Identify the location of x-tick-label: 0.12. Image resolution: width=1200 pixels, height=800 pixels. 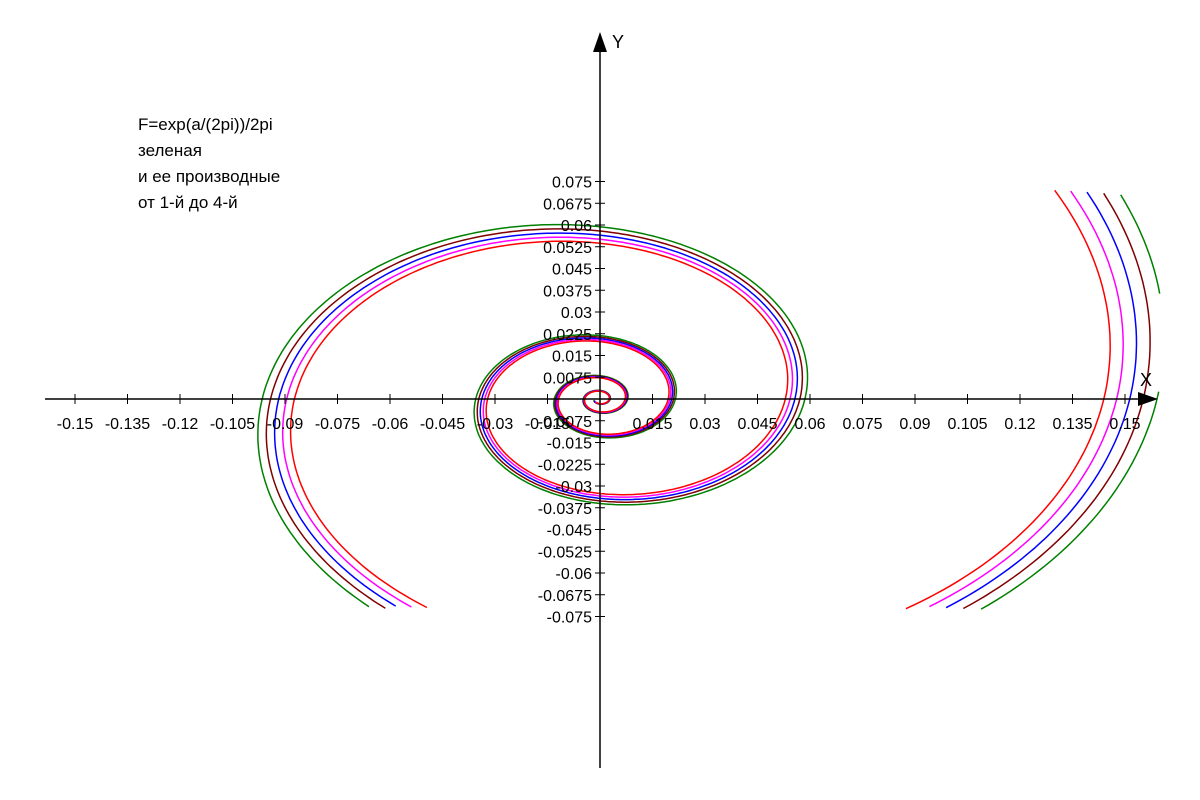
(1019, 424).